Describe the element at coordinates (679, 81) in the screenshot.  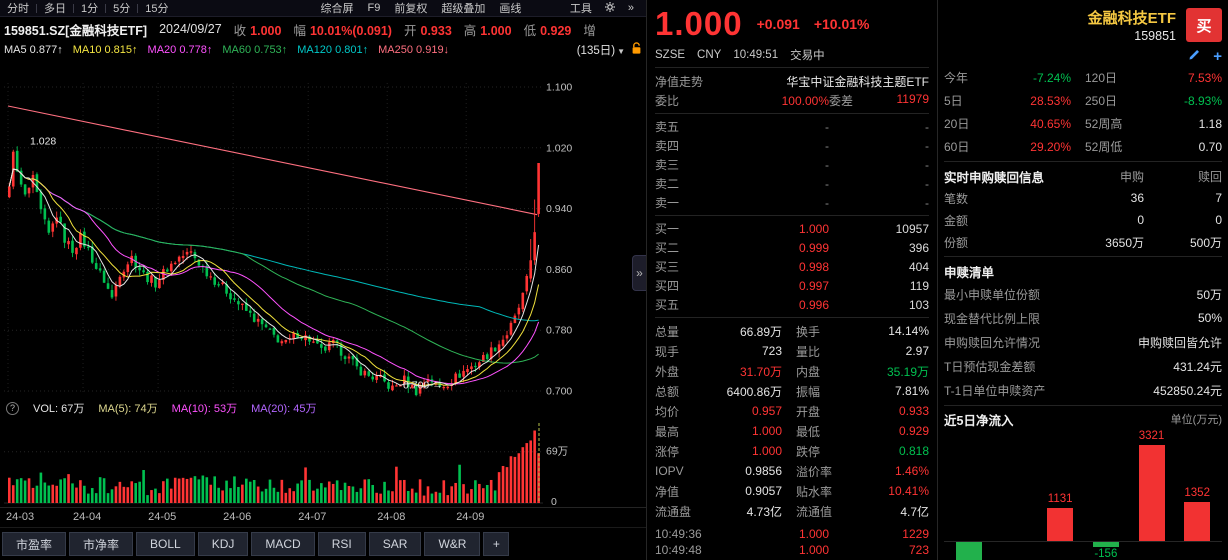
I see `nav-trend-link: 净值走势` at that location.